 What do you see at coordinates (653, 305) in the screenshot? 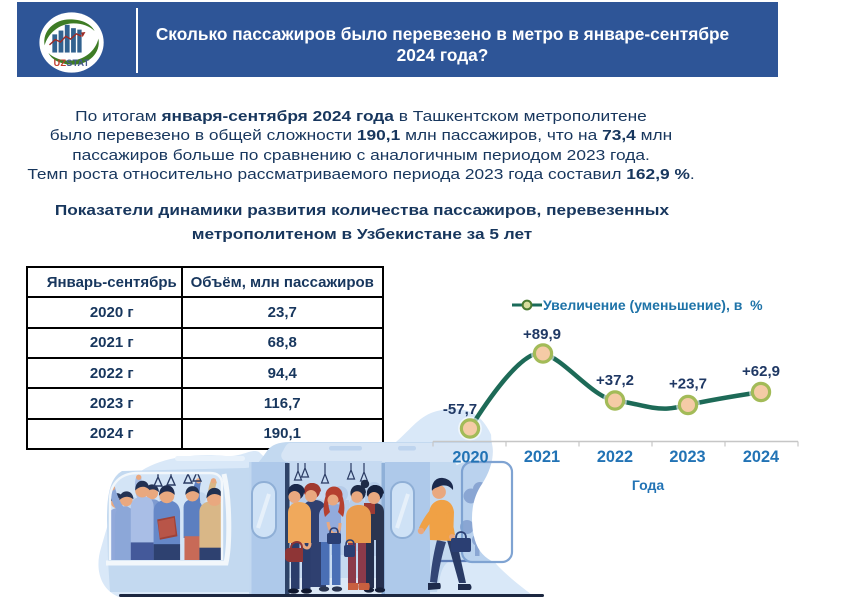
I see `svg-text: Увеличение (уменьшение), в %` at bounding box center [653, 305].